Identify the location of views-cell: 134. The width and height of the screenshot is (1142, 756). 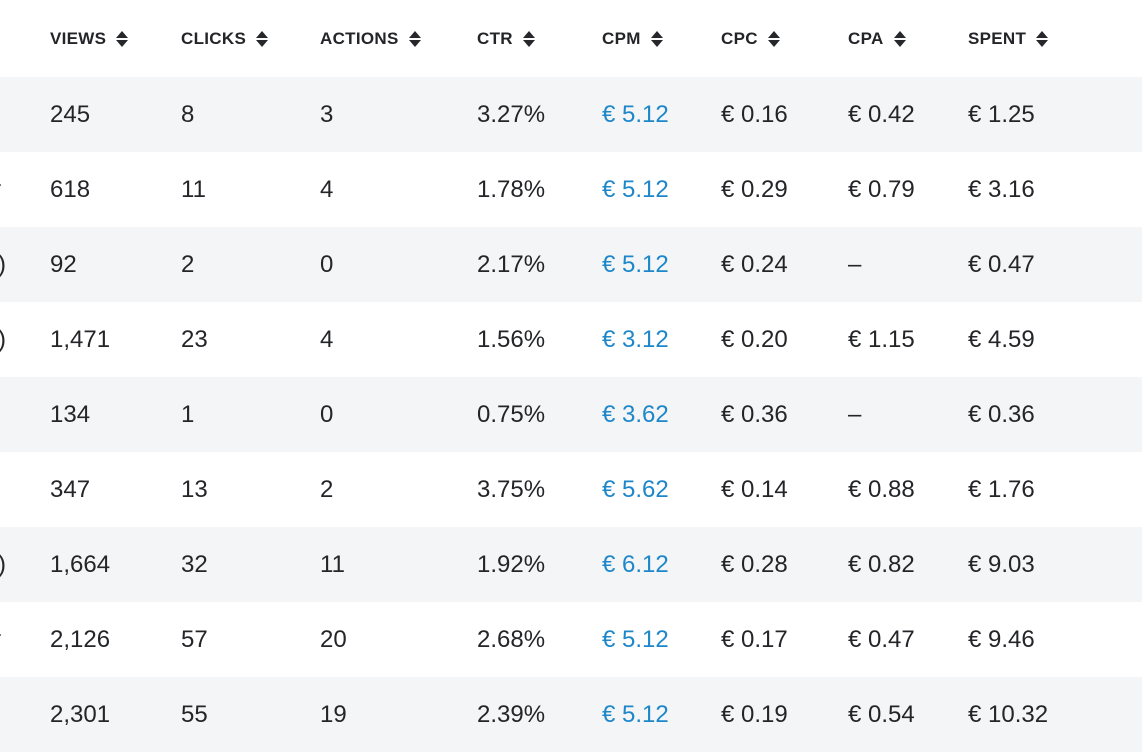
(70, 414).